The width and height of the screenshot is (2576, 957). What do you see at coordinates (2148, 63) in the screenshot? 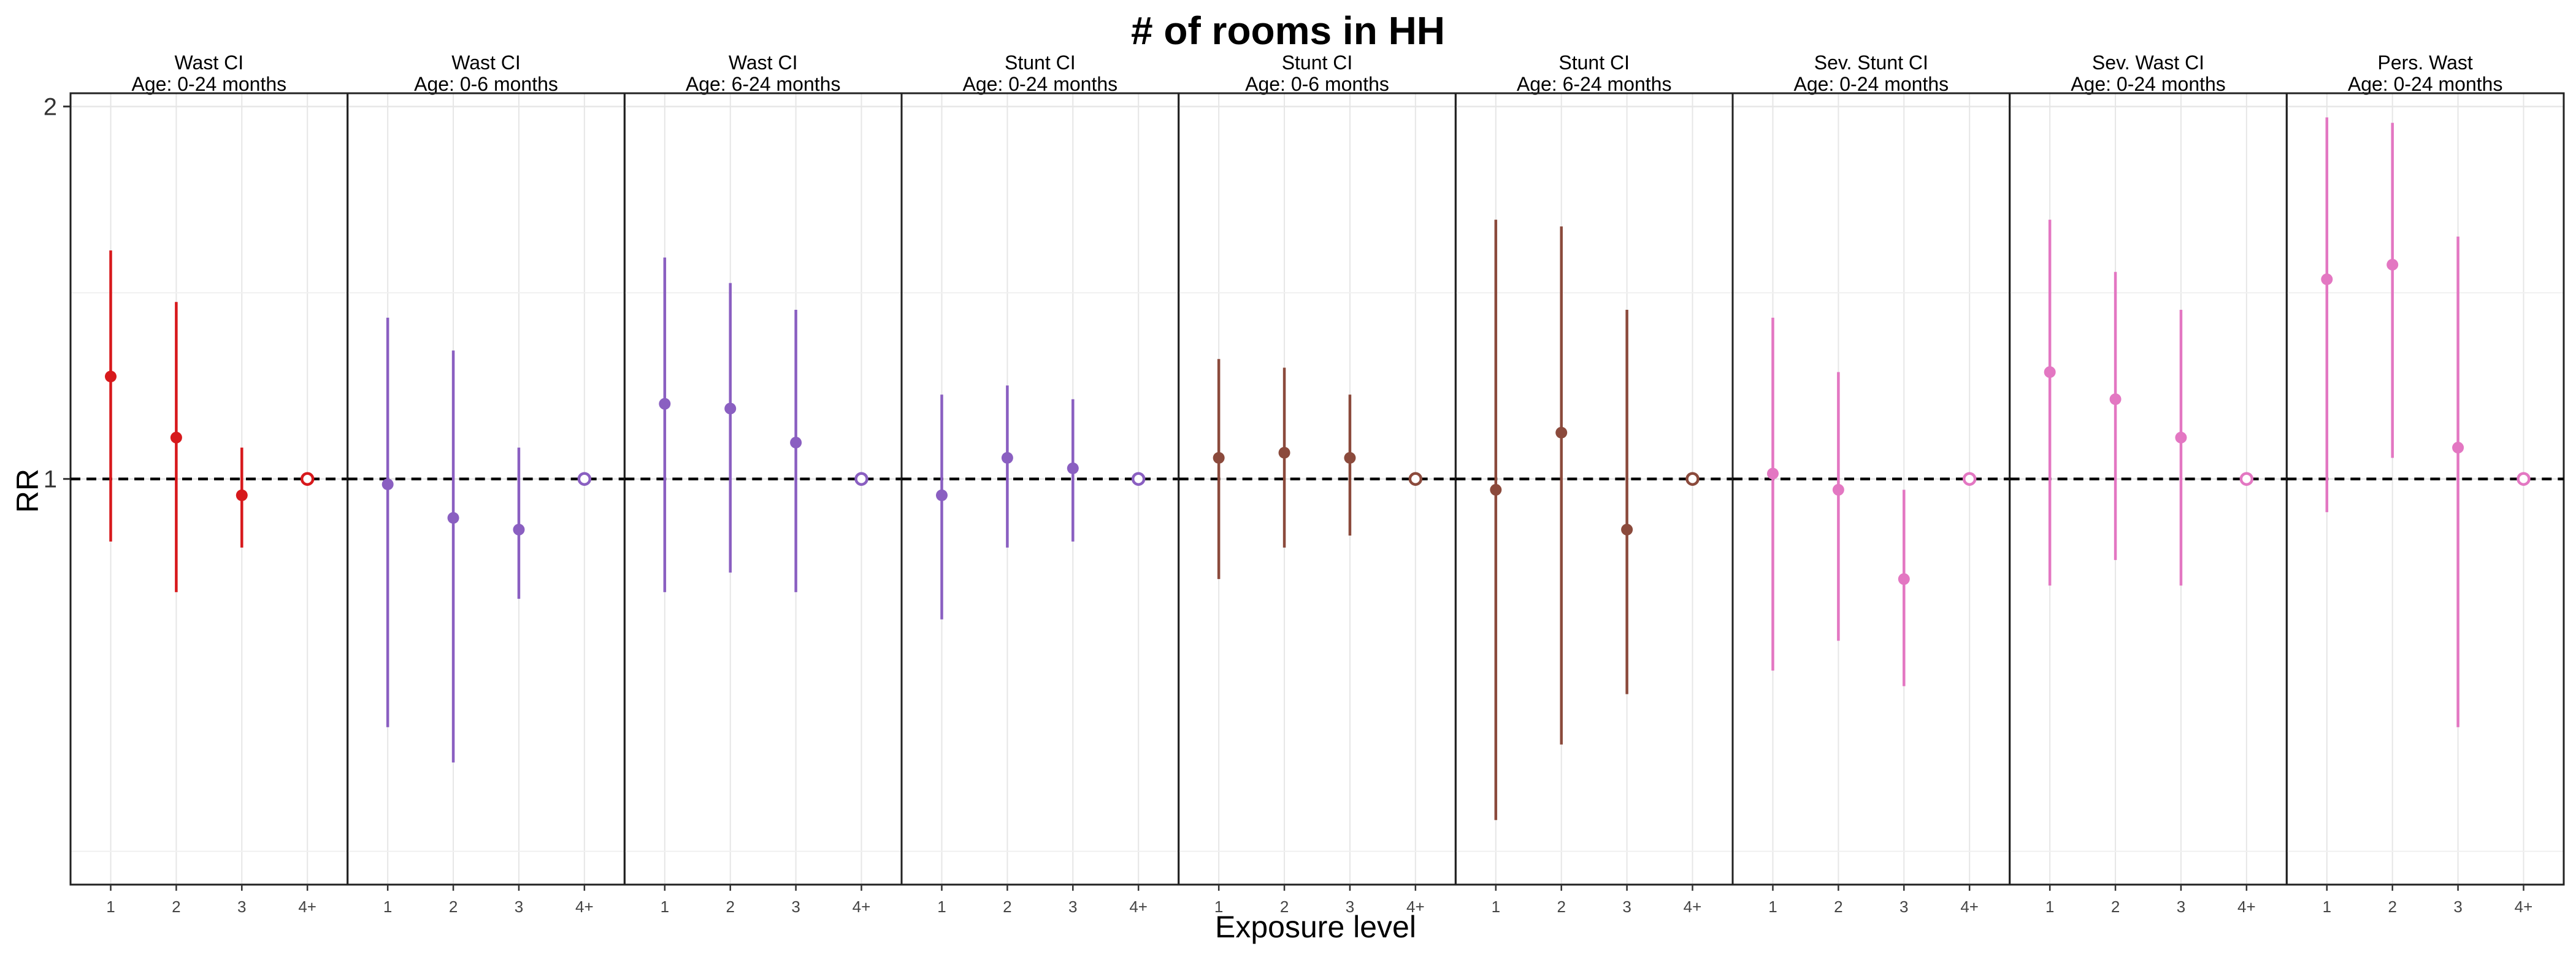
I see `facet-title-outcome: Sev. Wast CI` at bounding box center [2148, 63].